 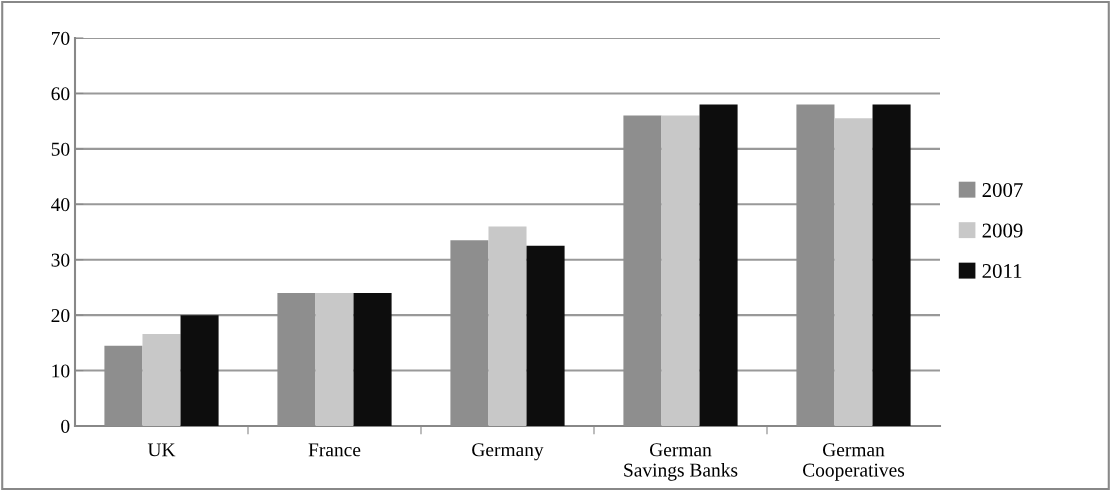 I want to click on y-tick-label: 60, so click(x=60, y=94).